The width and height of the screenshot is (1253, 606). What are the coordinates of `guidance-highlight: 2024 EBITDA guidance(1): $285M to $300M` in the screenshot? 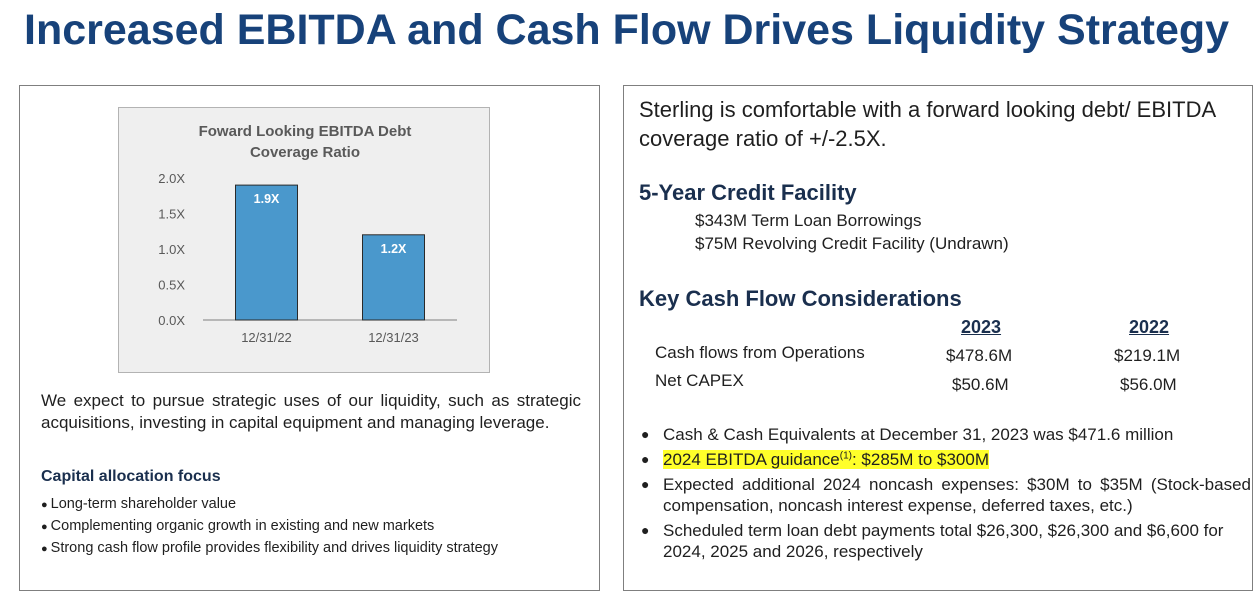 It's located at (826, 459).